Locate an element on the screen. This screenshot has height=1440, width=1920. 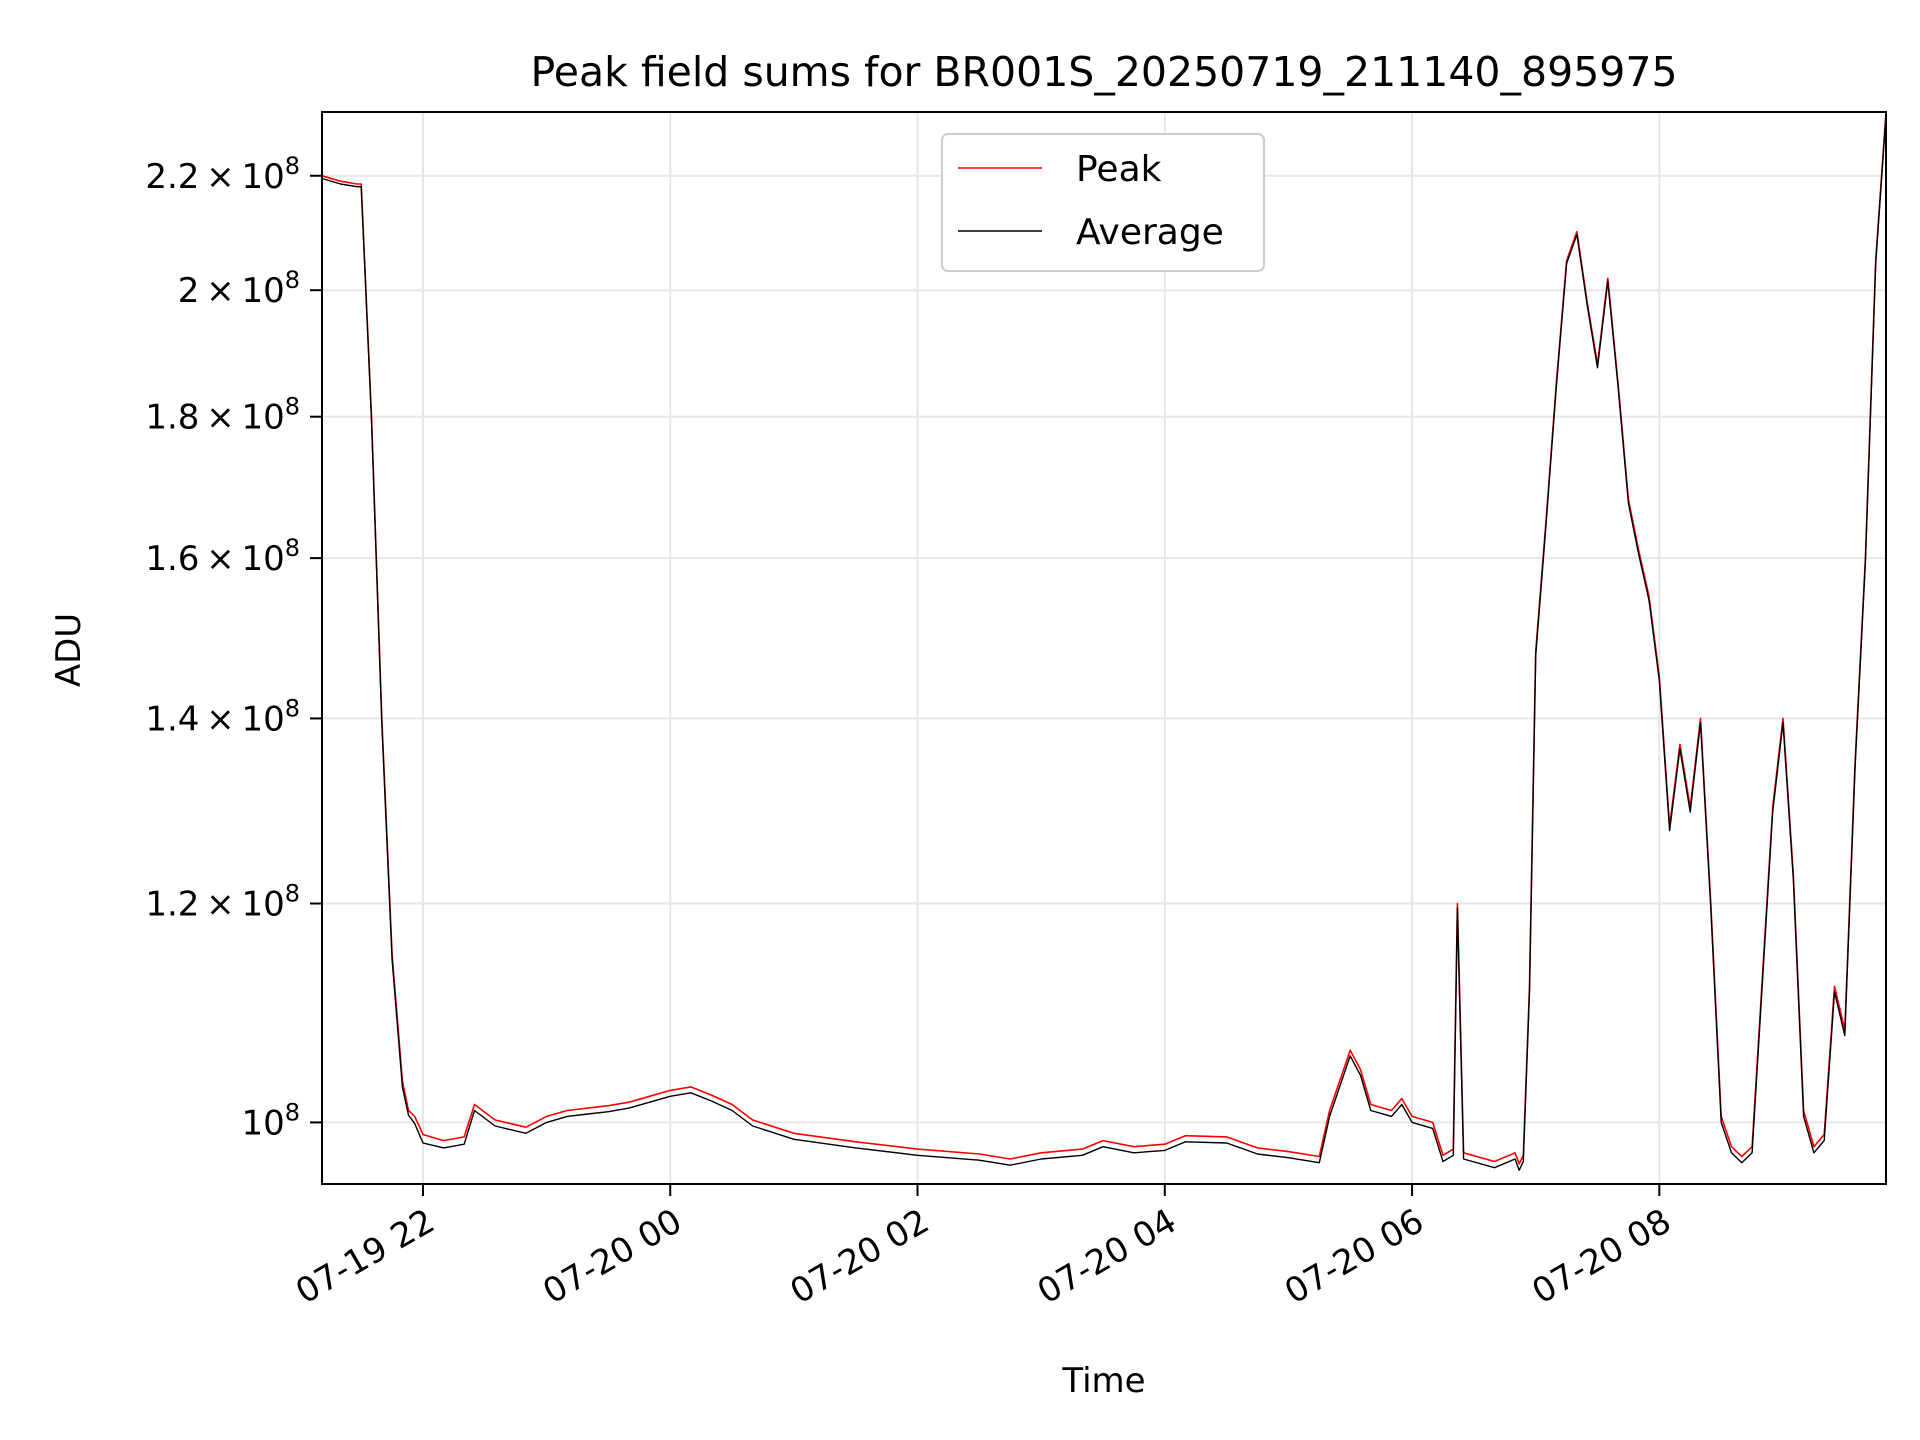
y-axis-label: ADU is located at coordinates (69, 650).